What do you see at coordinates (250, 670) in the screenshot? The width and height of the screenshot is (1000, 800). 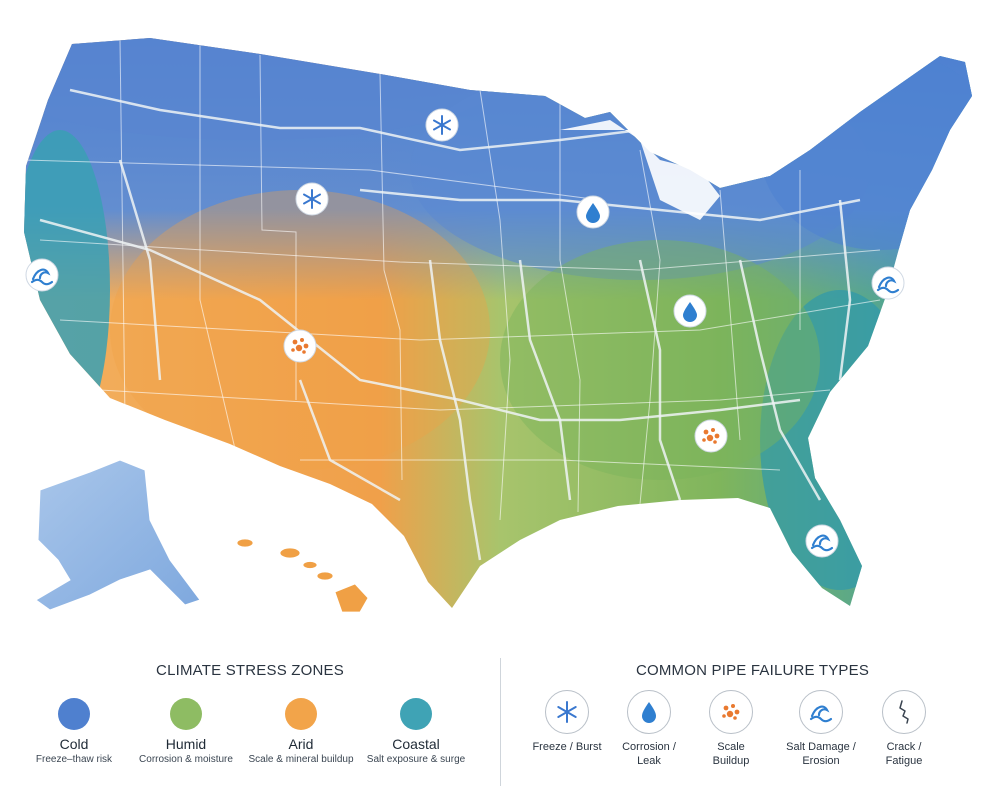 I see `climate-zones-title: CLIMATE STRESS ZONES` at bounding box center [250, 670].